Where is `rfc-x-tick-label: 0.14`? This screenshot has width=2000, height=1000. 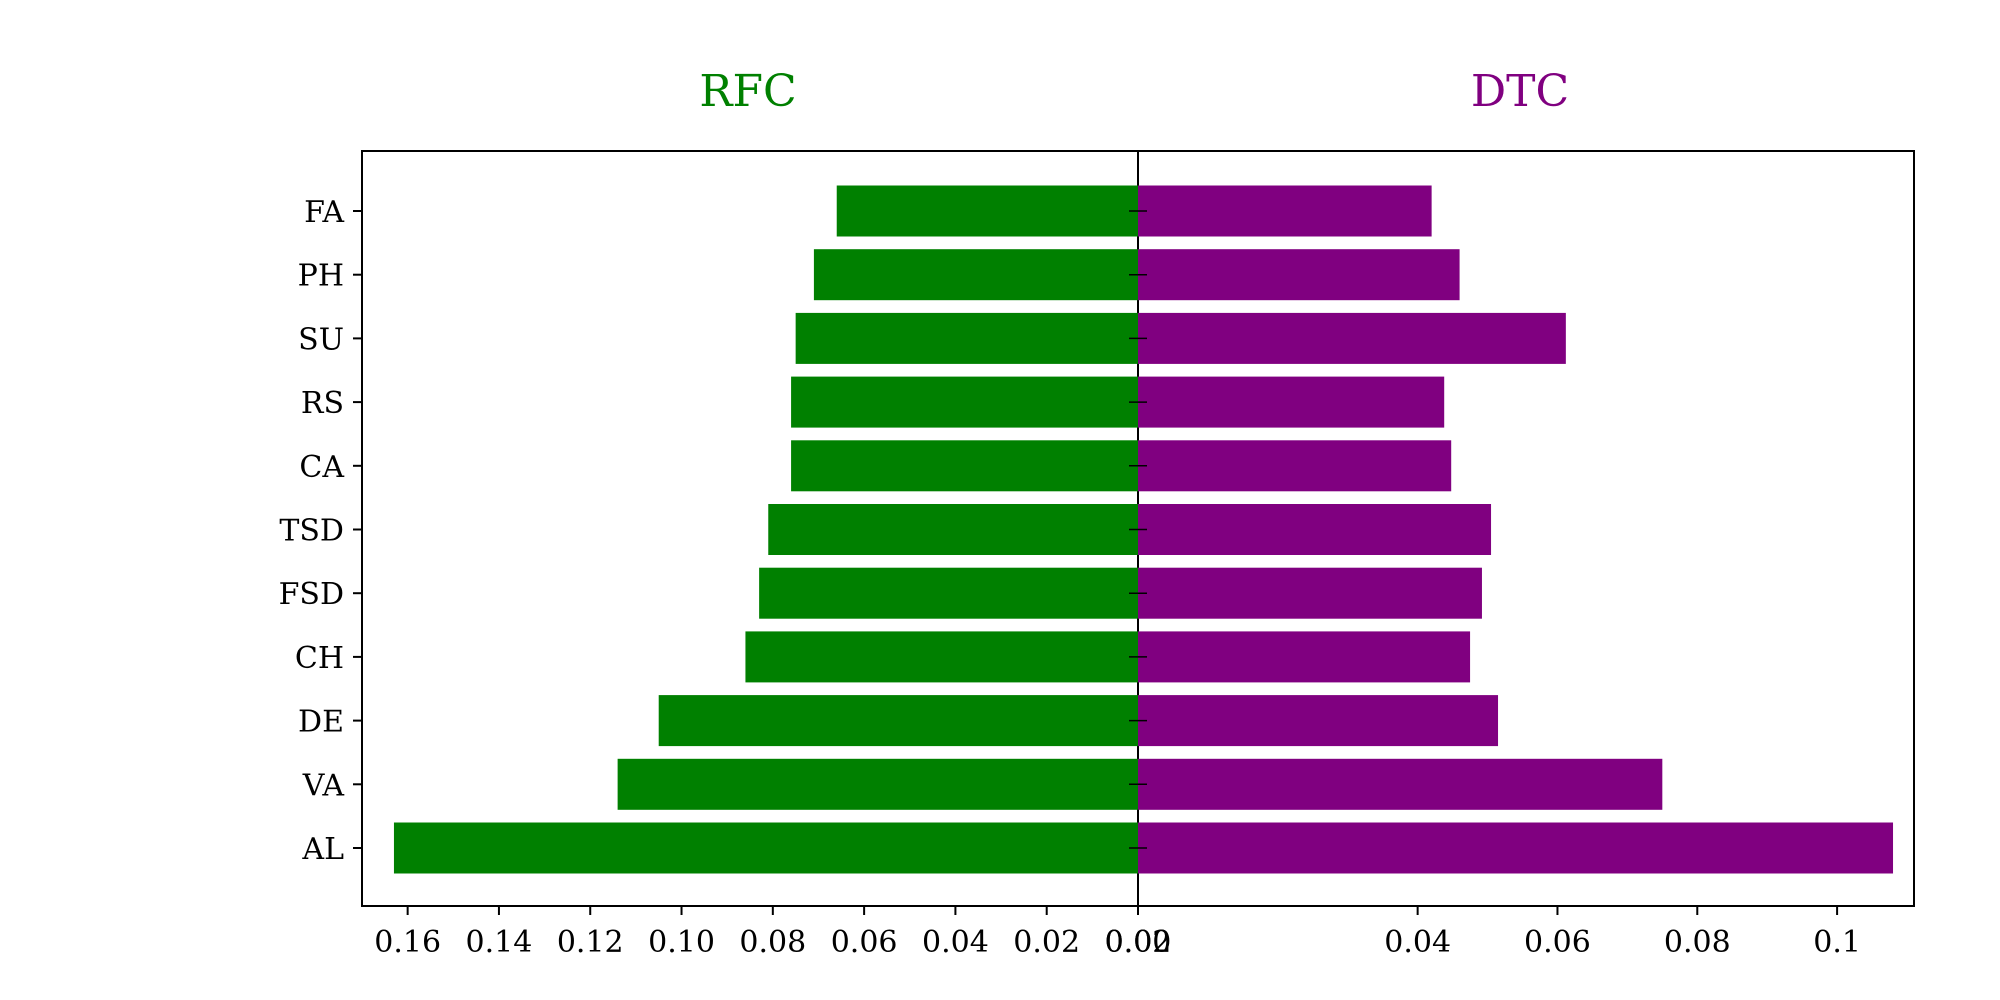
rfc-x-tick-label: 0.14 is located at coordinates (499, 942).